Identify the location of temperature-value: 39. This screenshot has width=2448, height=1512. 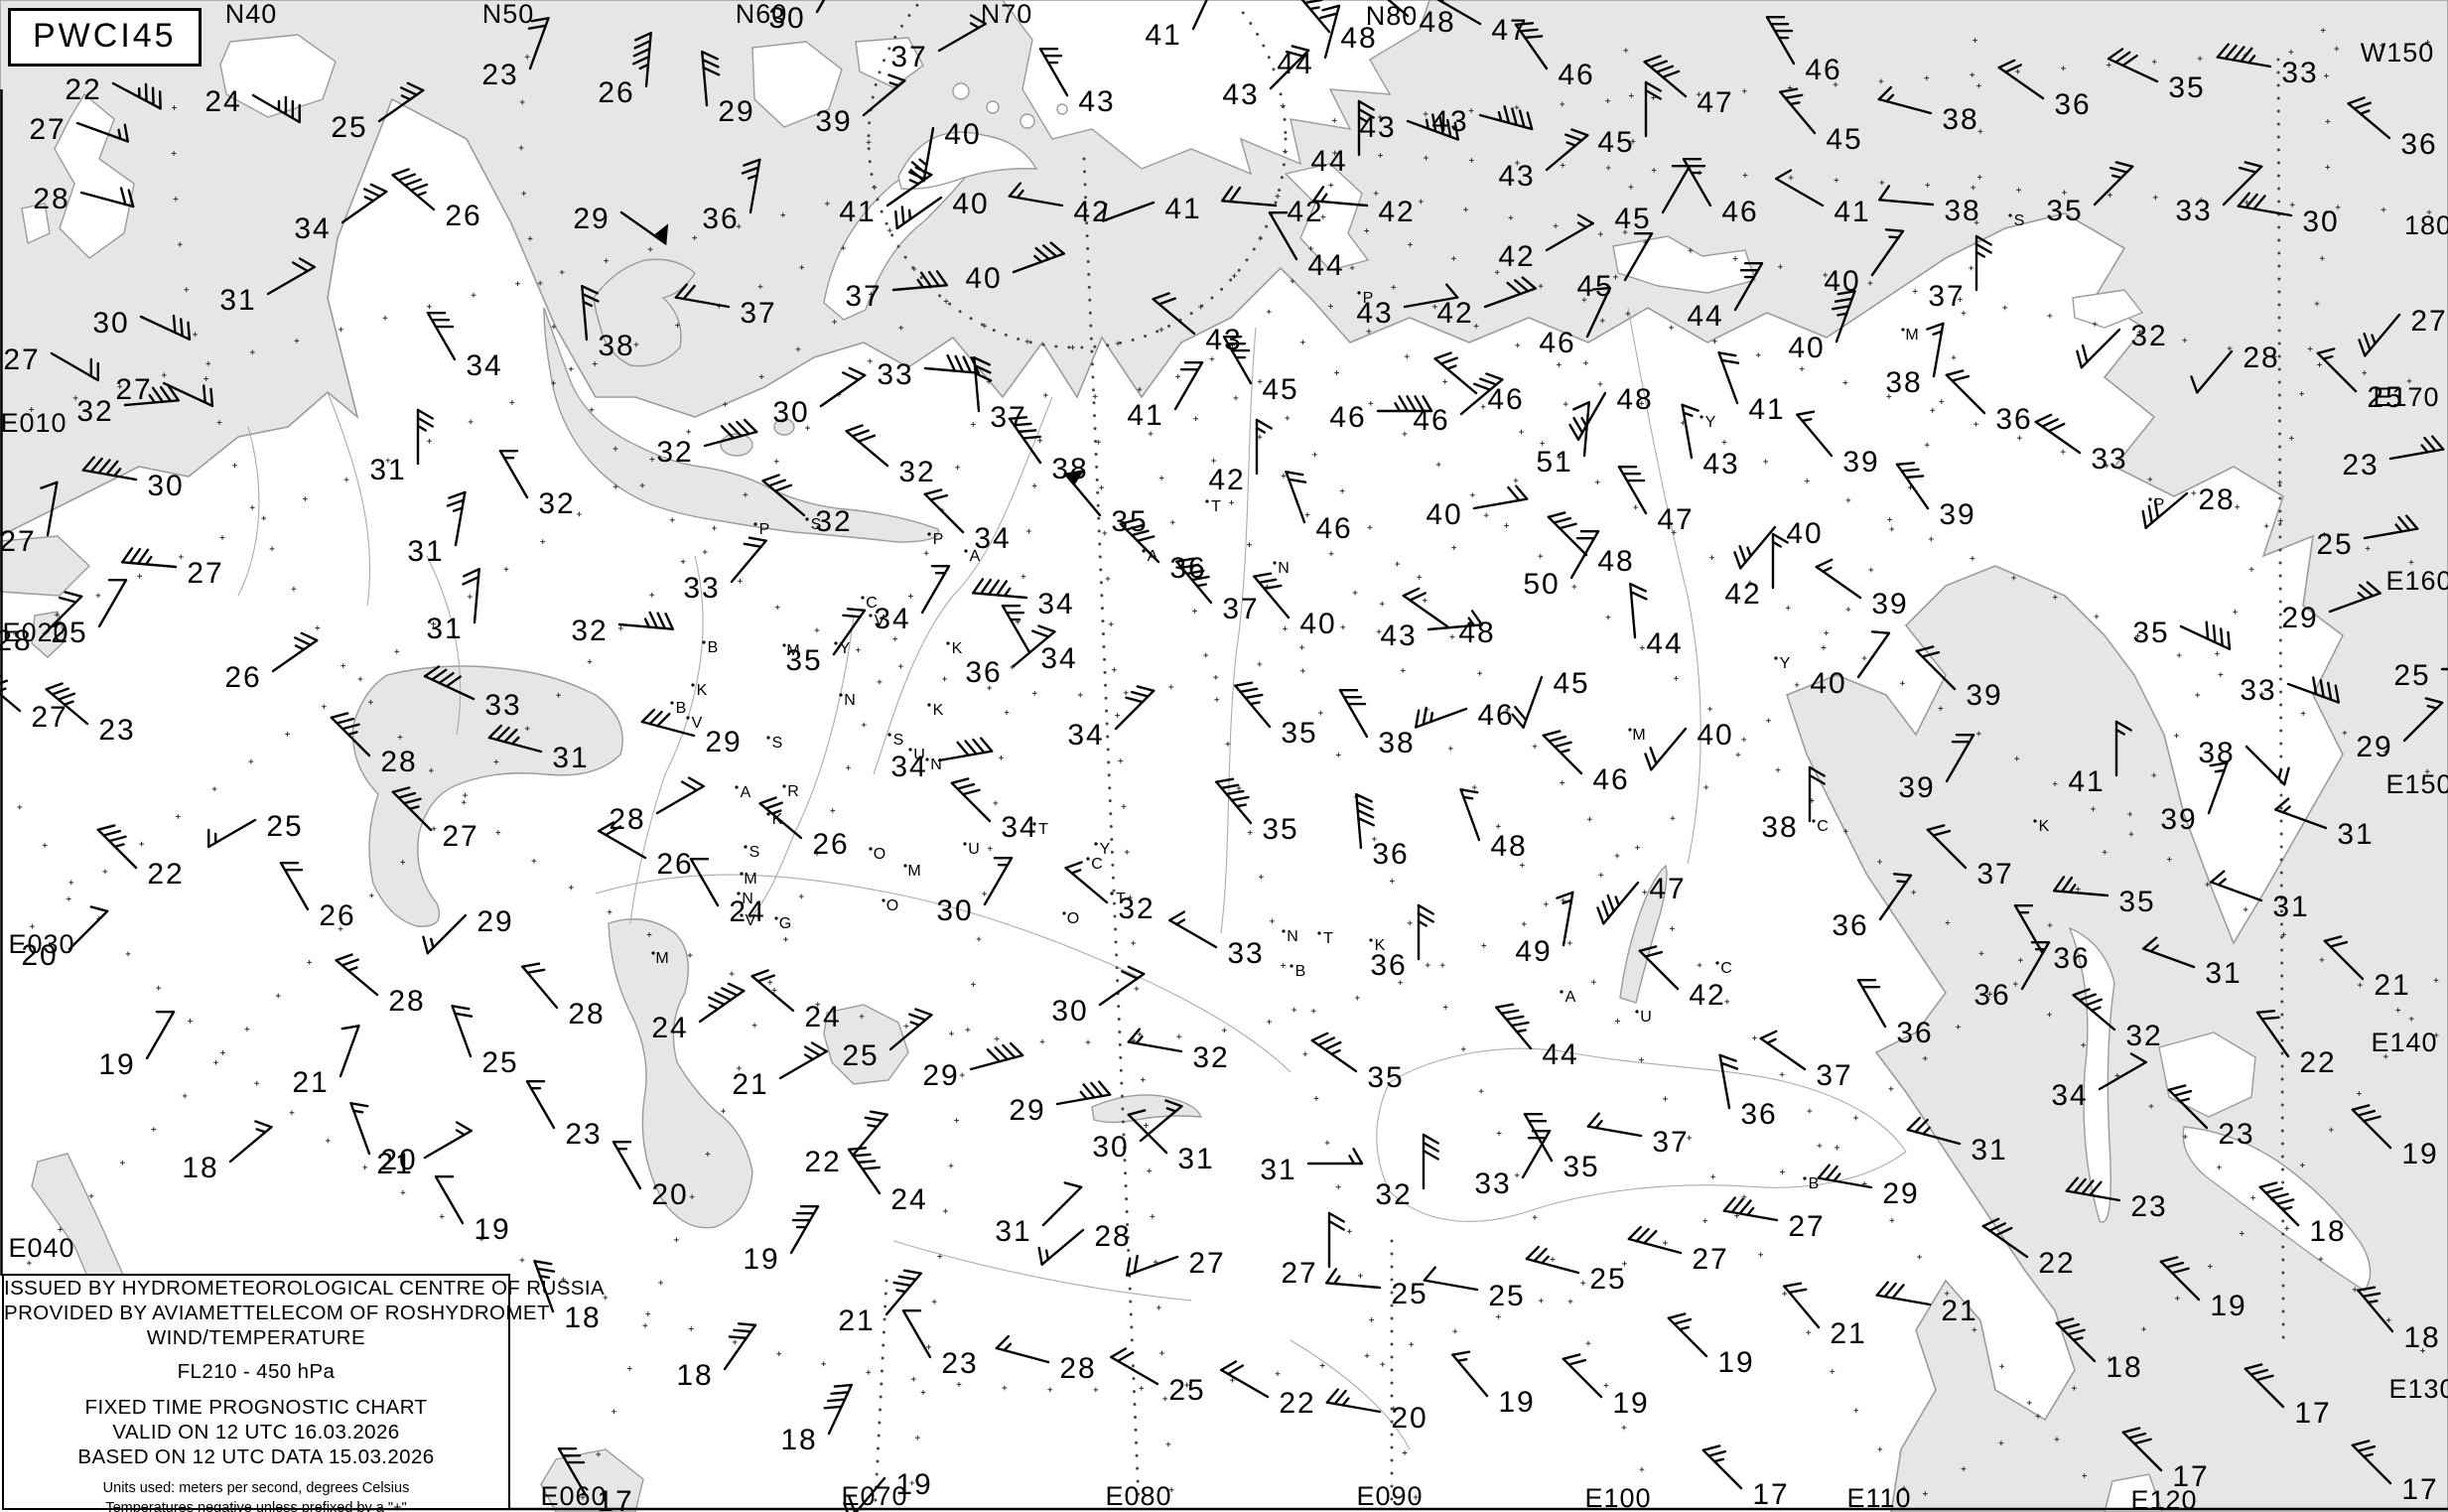
(2178, 819).